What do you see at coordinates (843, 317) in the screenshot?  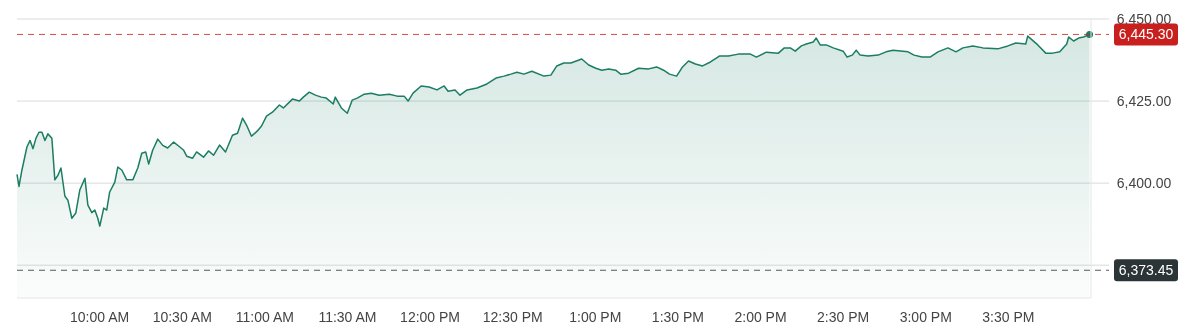 I see `x-tick-label: 2:30 PM` at bounding box center [843, 317].